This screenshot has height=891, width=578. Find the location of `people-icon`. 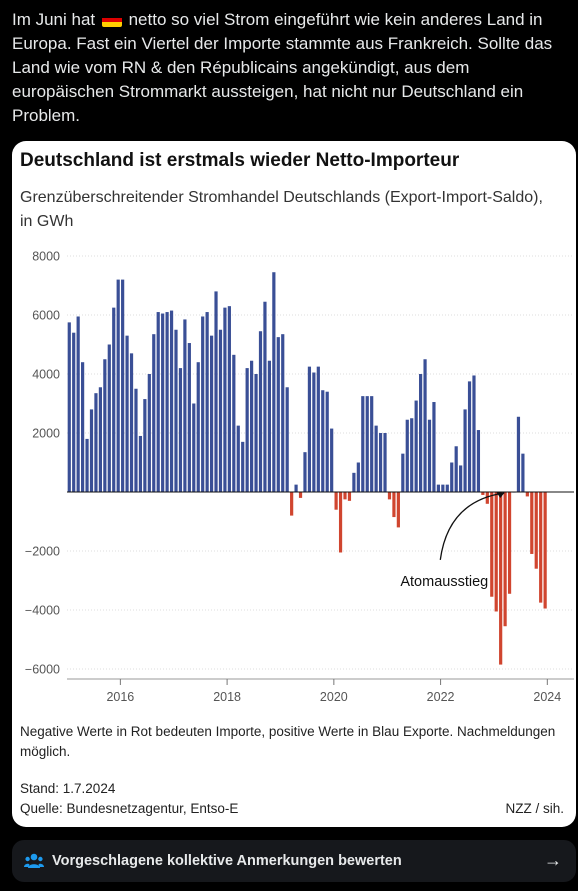

people-icon is located at coordinates (34, 860).